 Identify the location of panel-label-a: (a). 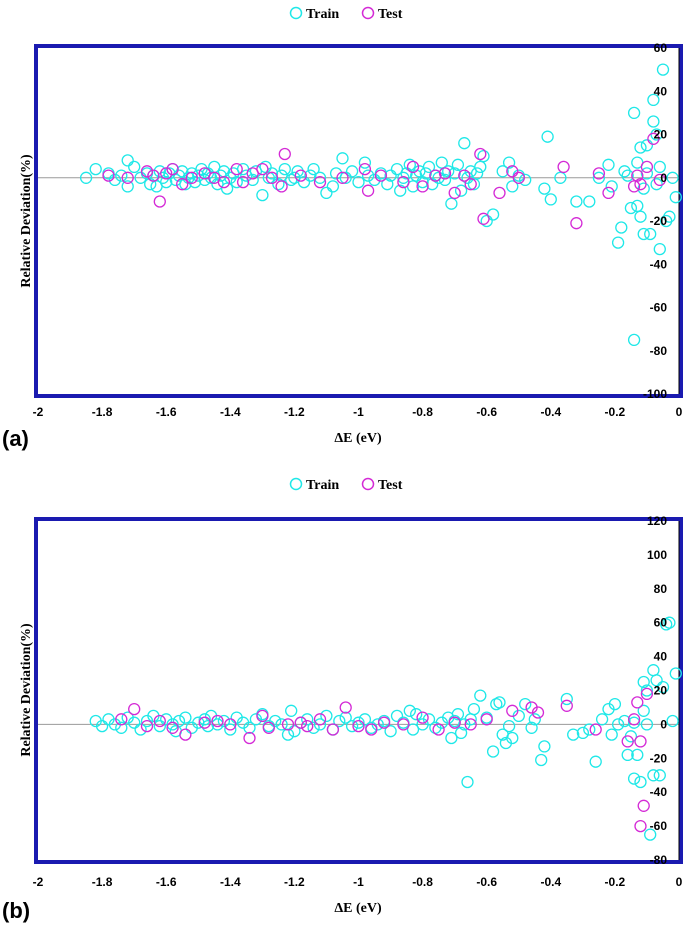
(15, 438).